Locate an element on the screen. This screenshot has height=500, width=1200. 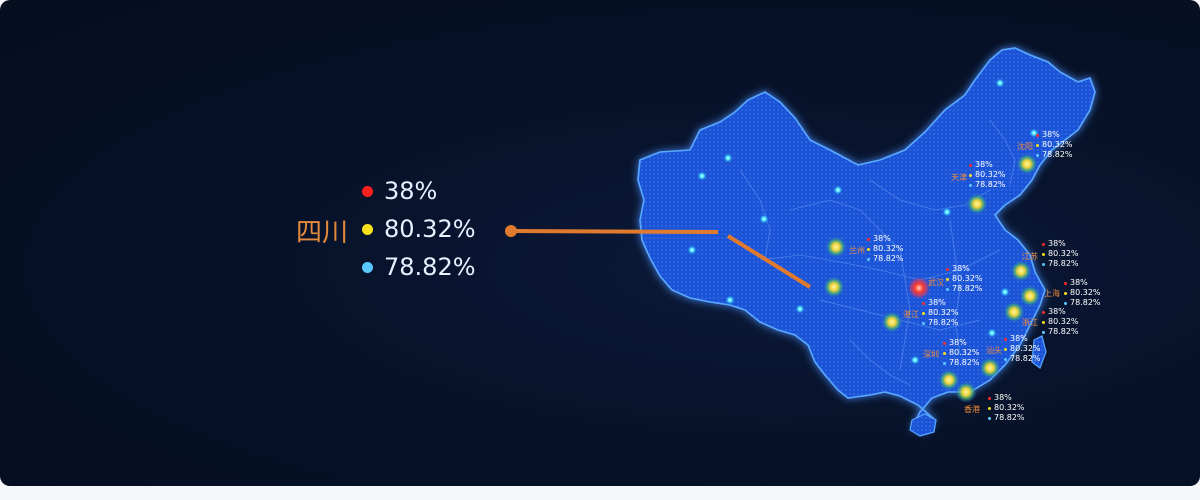
hotspot-shenyang is located at coordinates (1027, 164).